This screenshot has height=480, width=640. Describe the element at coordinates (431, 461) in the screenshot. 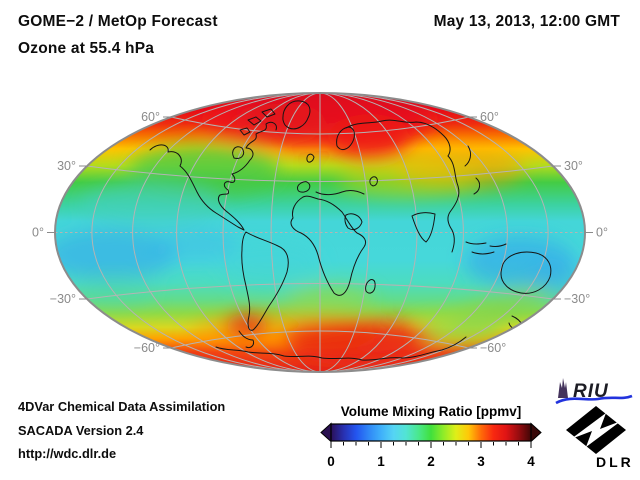

I see `colorbar-tick-2: 2` at that location.